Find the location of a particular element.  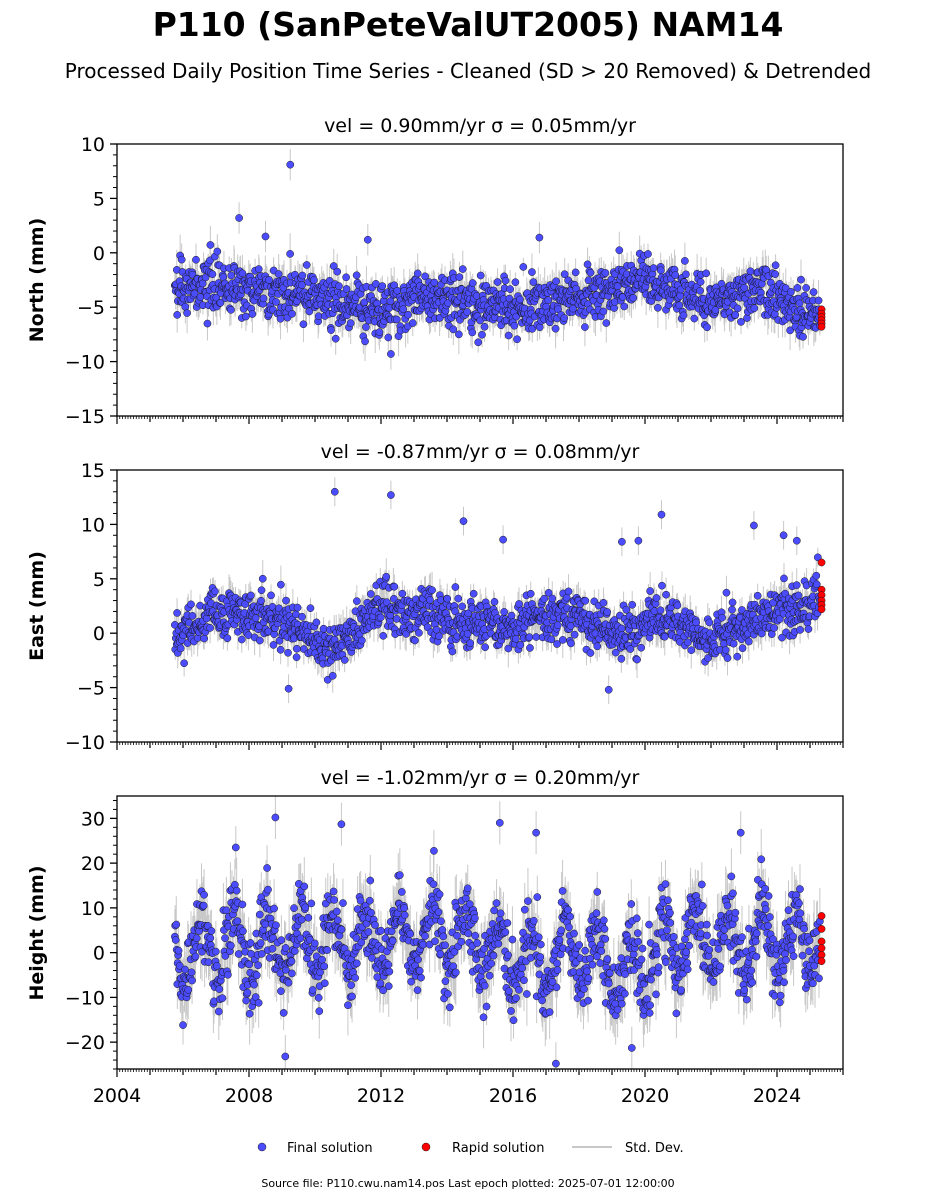

rapid-points is located at coordinates (821, 318).